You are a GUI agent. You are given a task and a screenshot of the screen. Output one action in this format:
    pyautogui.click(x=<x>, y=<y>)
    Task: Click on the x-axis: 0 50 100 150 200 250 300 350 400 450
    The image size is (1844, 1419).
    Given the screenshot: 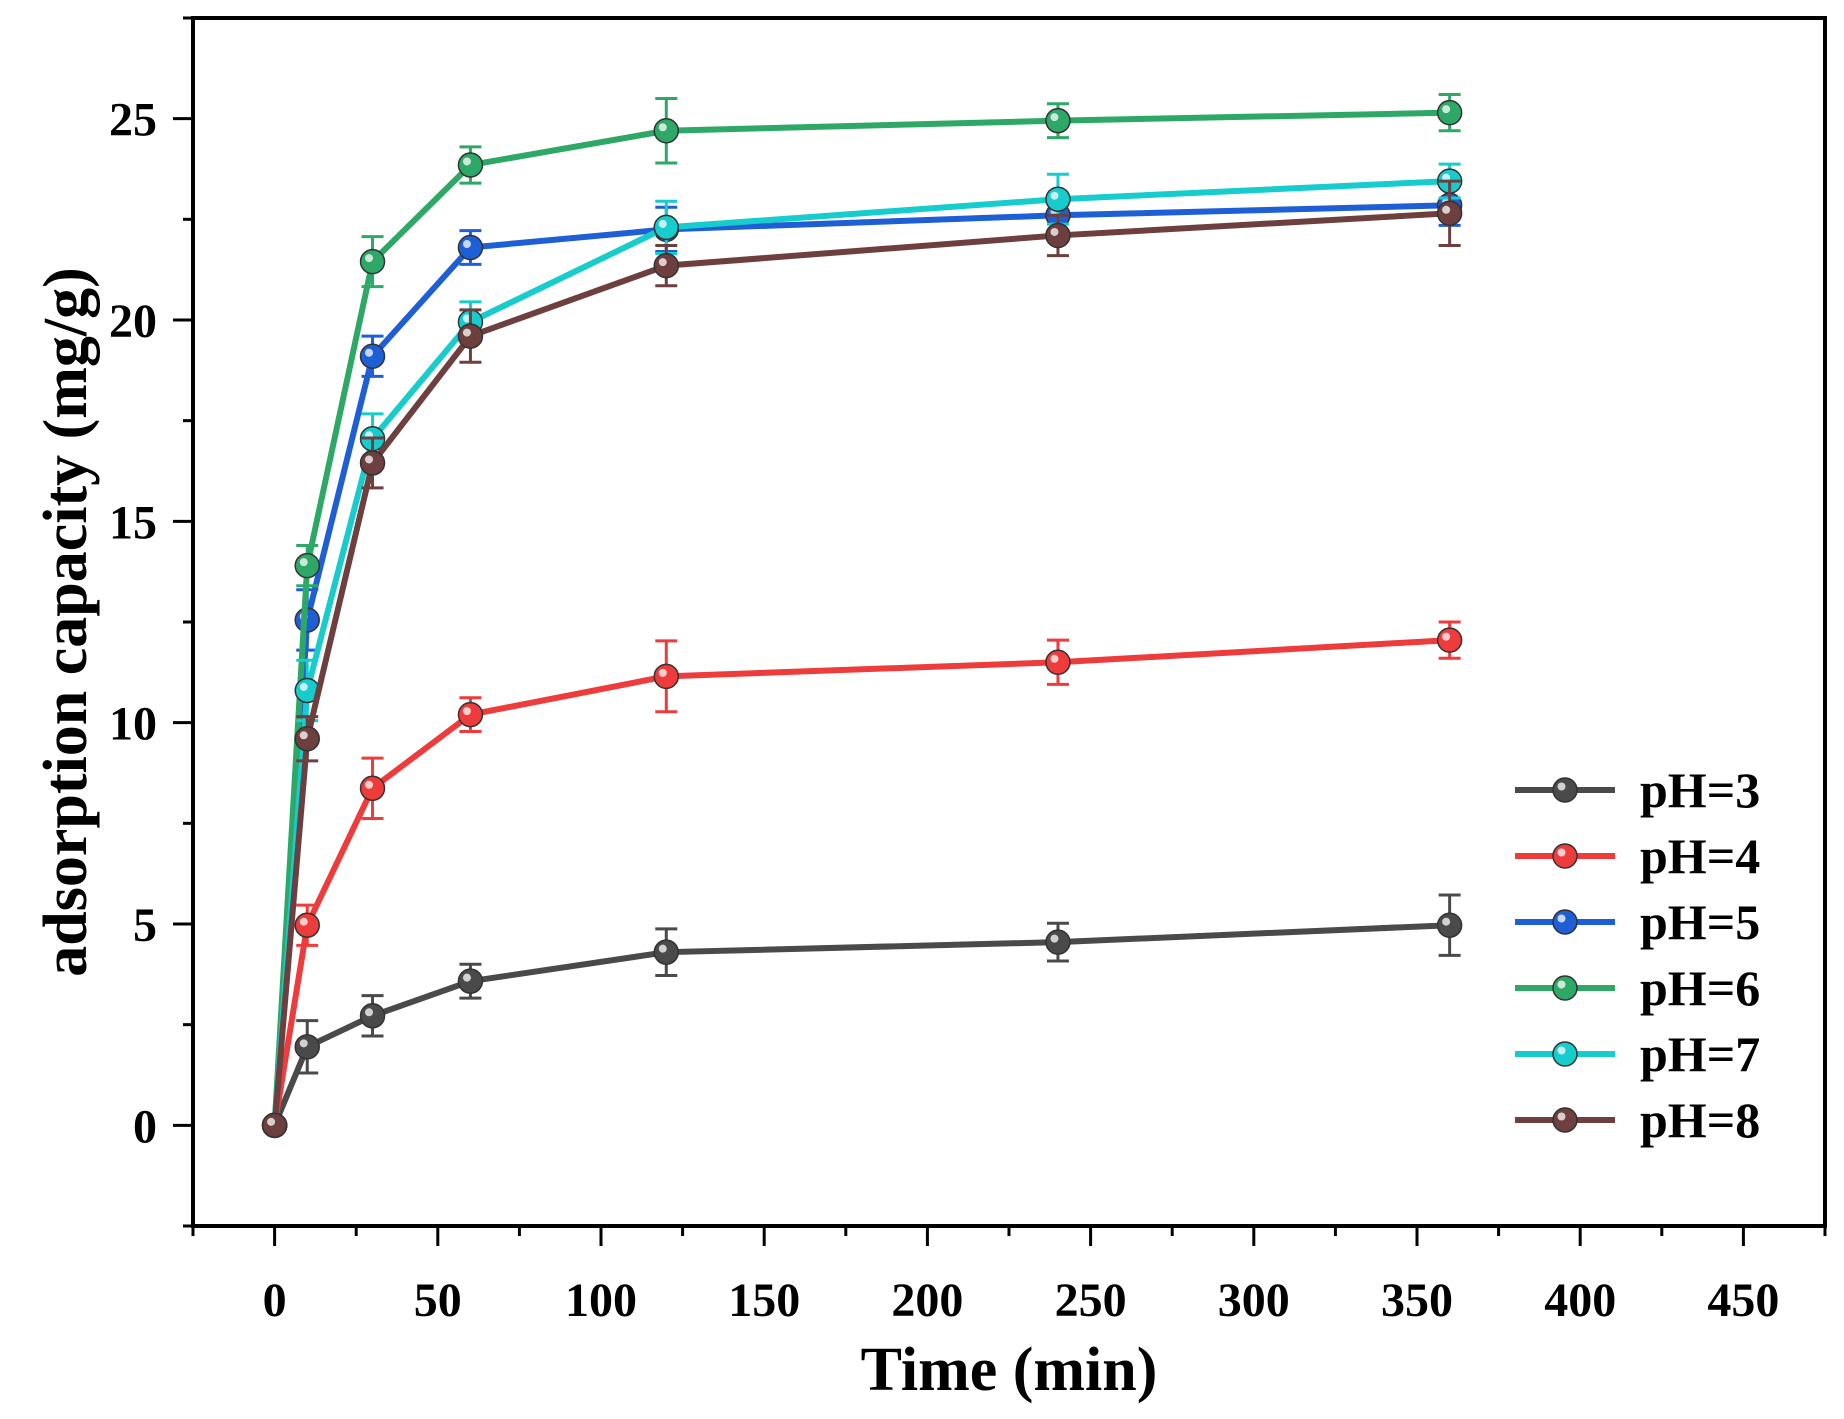 What is the action you would take?
    pyautogui.click(x=1009, y=1276)
    